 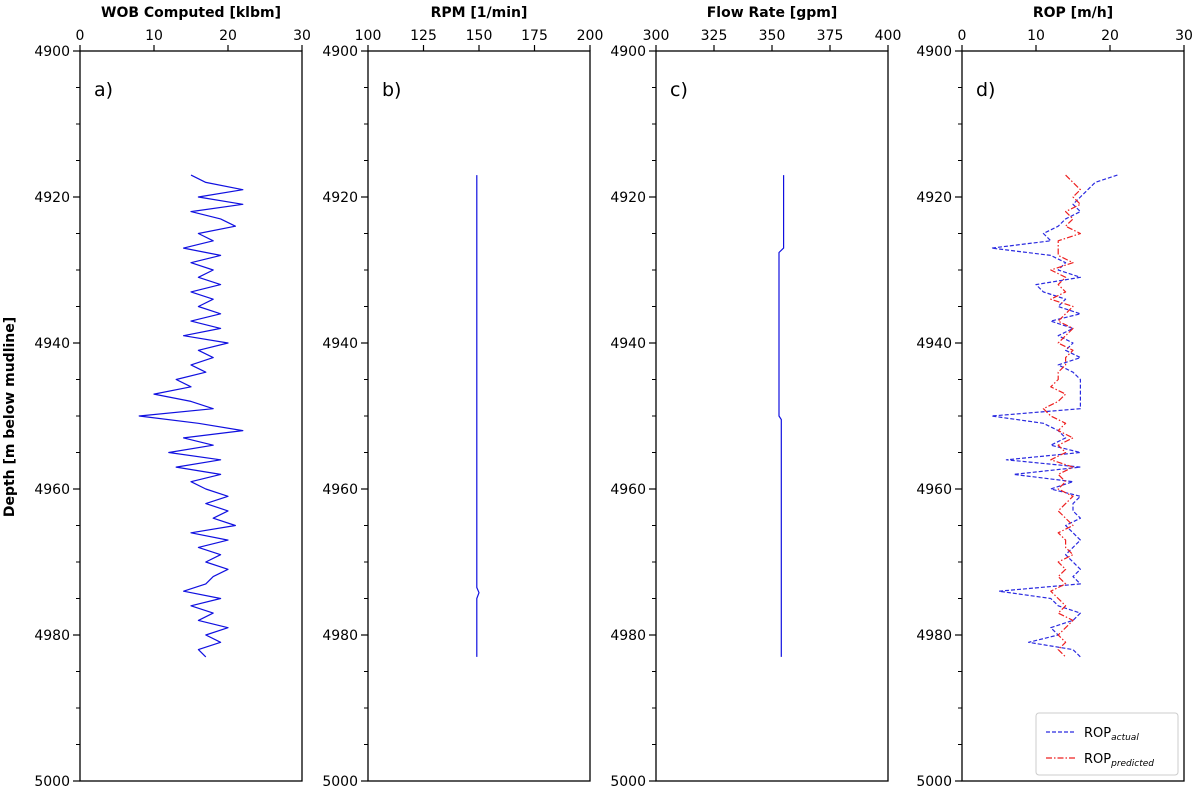 What do you see at coordinates (1062, 416) in the screenshot?
I see `series-line-predicted` at bounding box center [1062, 416].